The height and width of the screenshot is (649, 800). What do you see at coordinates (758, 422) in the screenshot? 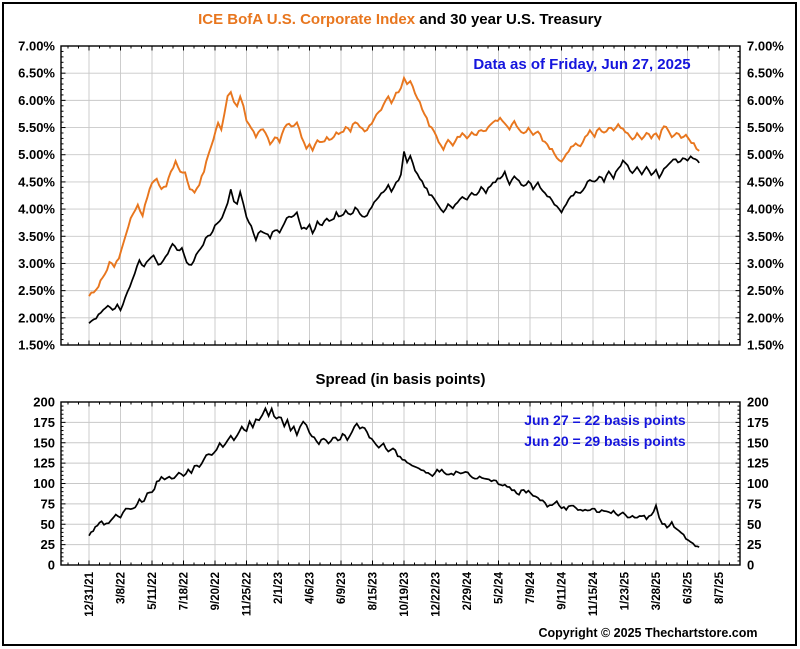
I see `y-label-right: 175` at bounding box center [758, 422].